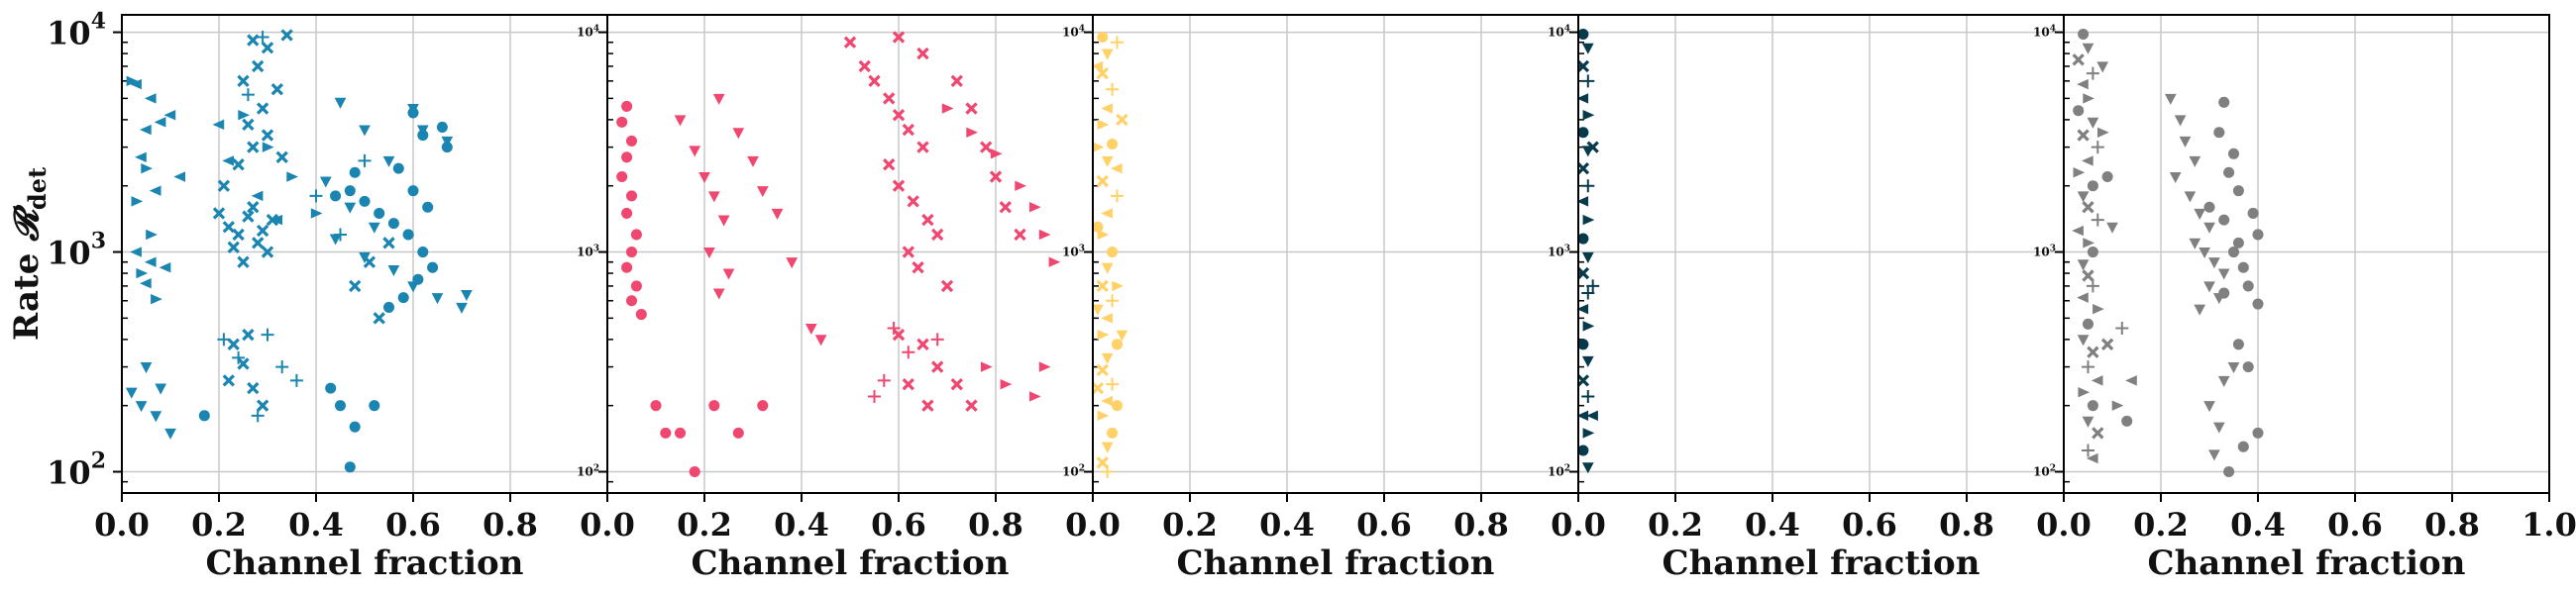 This screenshot has width=2576, height=594. I want to click on x-tick-label: 0.6, so click(2355, 525).